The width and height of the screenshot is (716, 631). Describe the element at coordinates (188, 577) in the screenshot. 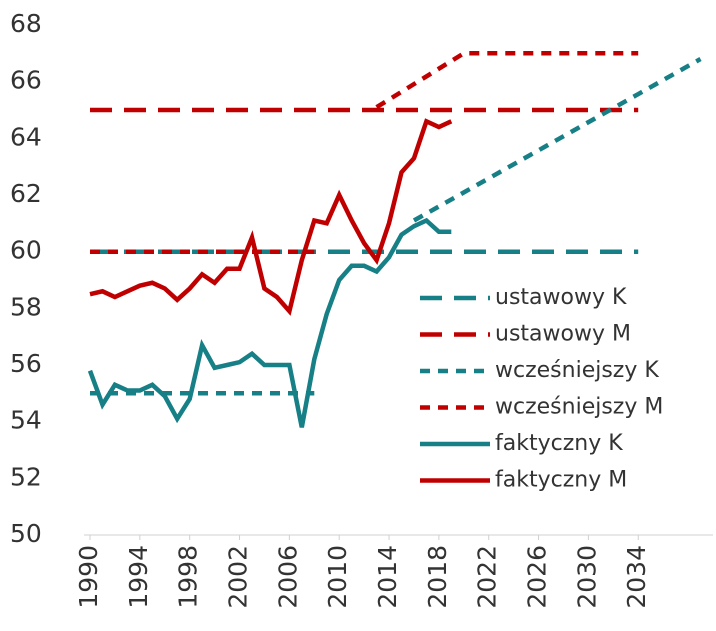

I see `x-tick-label: 1998` at that location.